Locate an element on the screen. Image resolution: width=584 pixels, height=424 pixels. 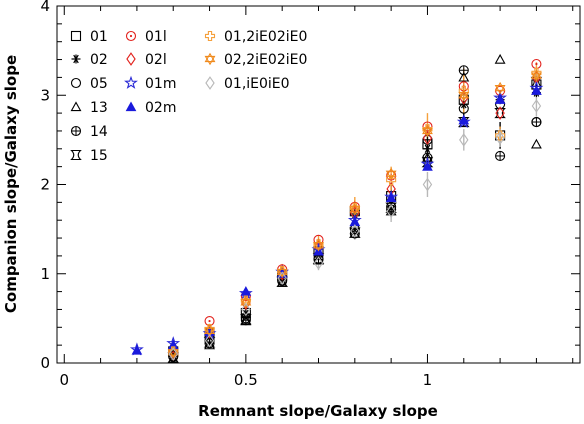
legend-entry: 02,2iE02iE0 is located at coordinates (255, 60).